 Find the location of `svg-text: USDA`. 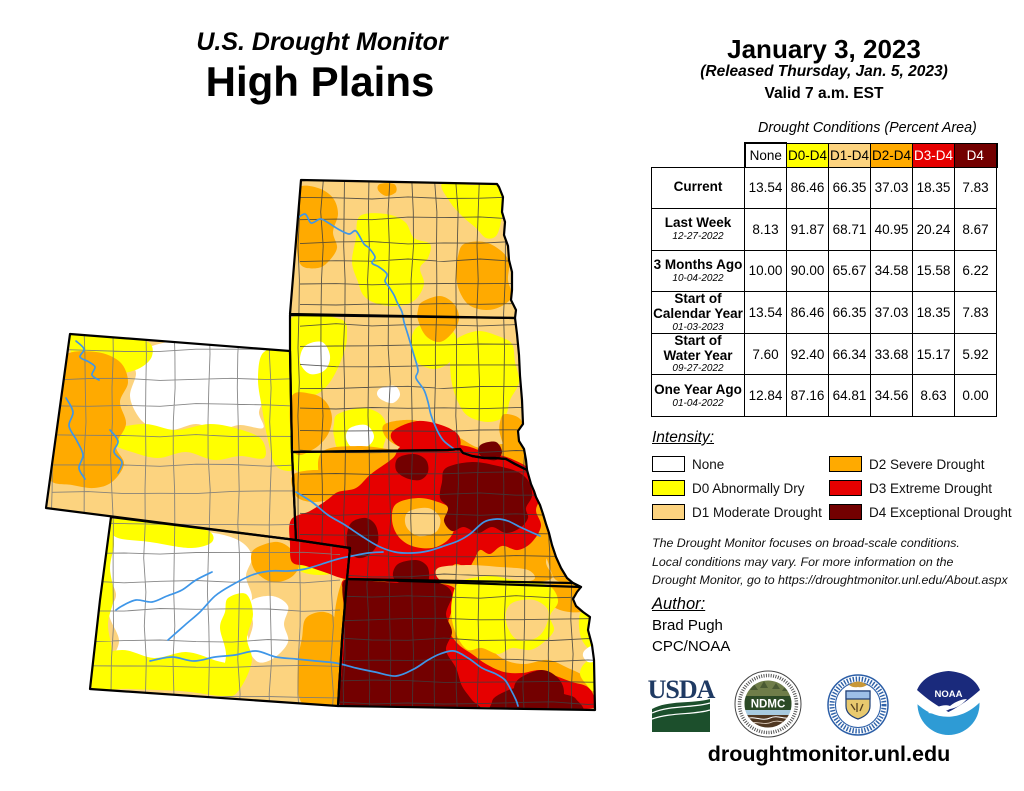

svg-text: USDA is located at coordinates (682, 689).